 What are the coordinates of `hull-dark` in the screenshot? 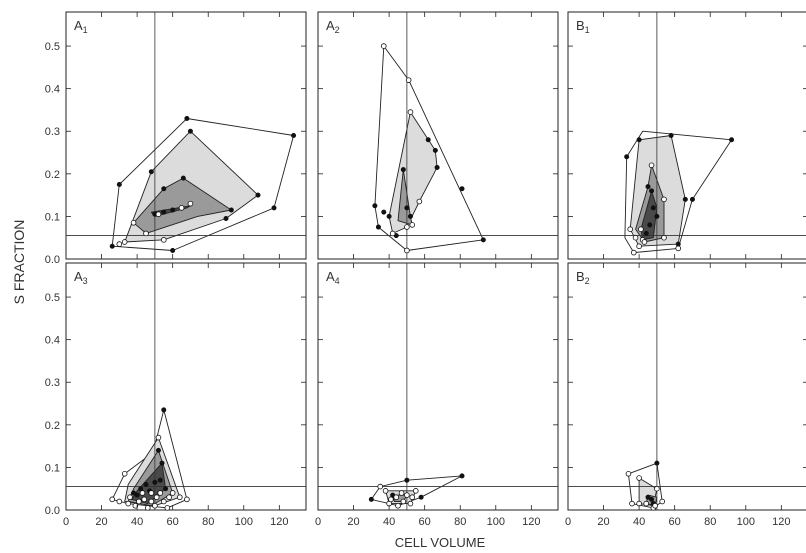 It's located at (649, 215).